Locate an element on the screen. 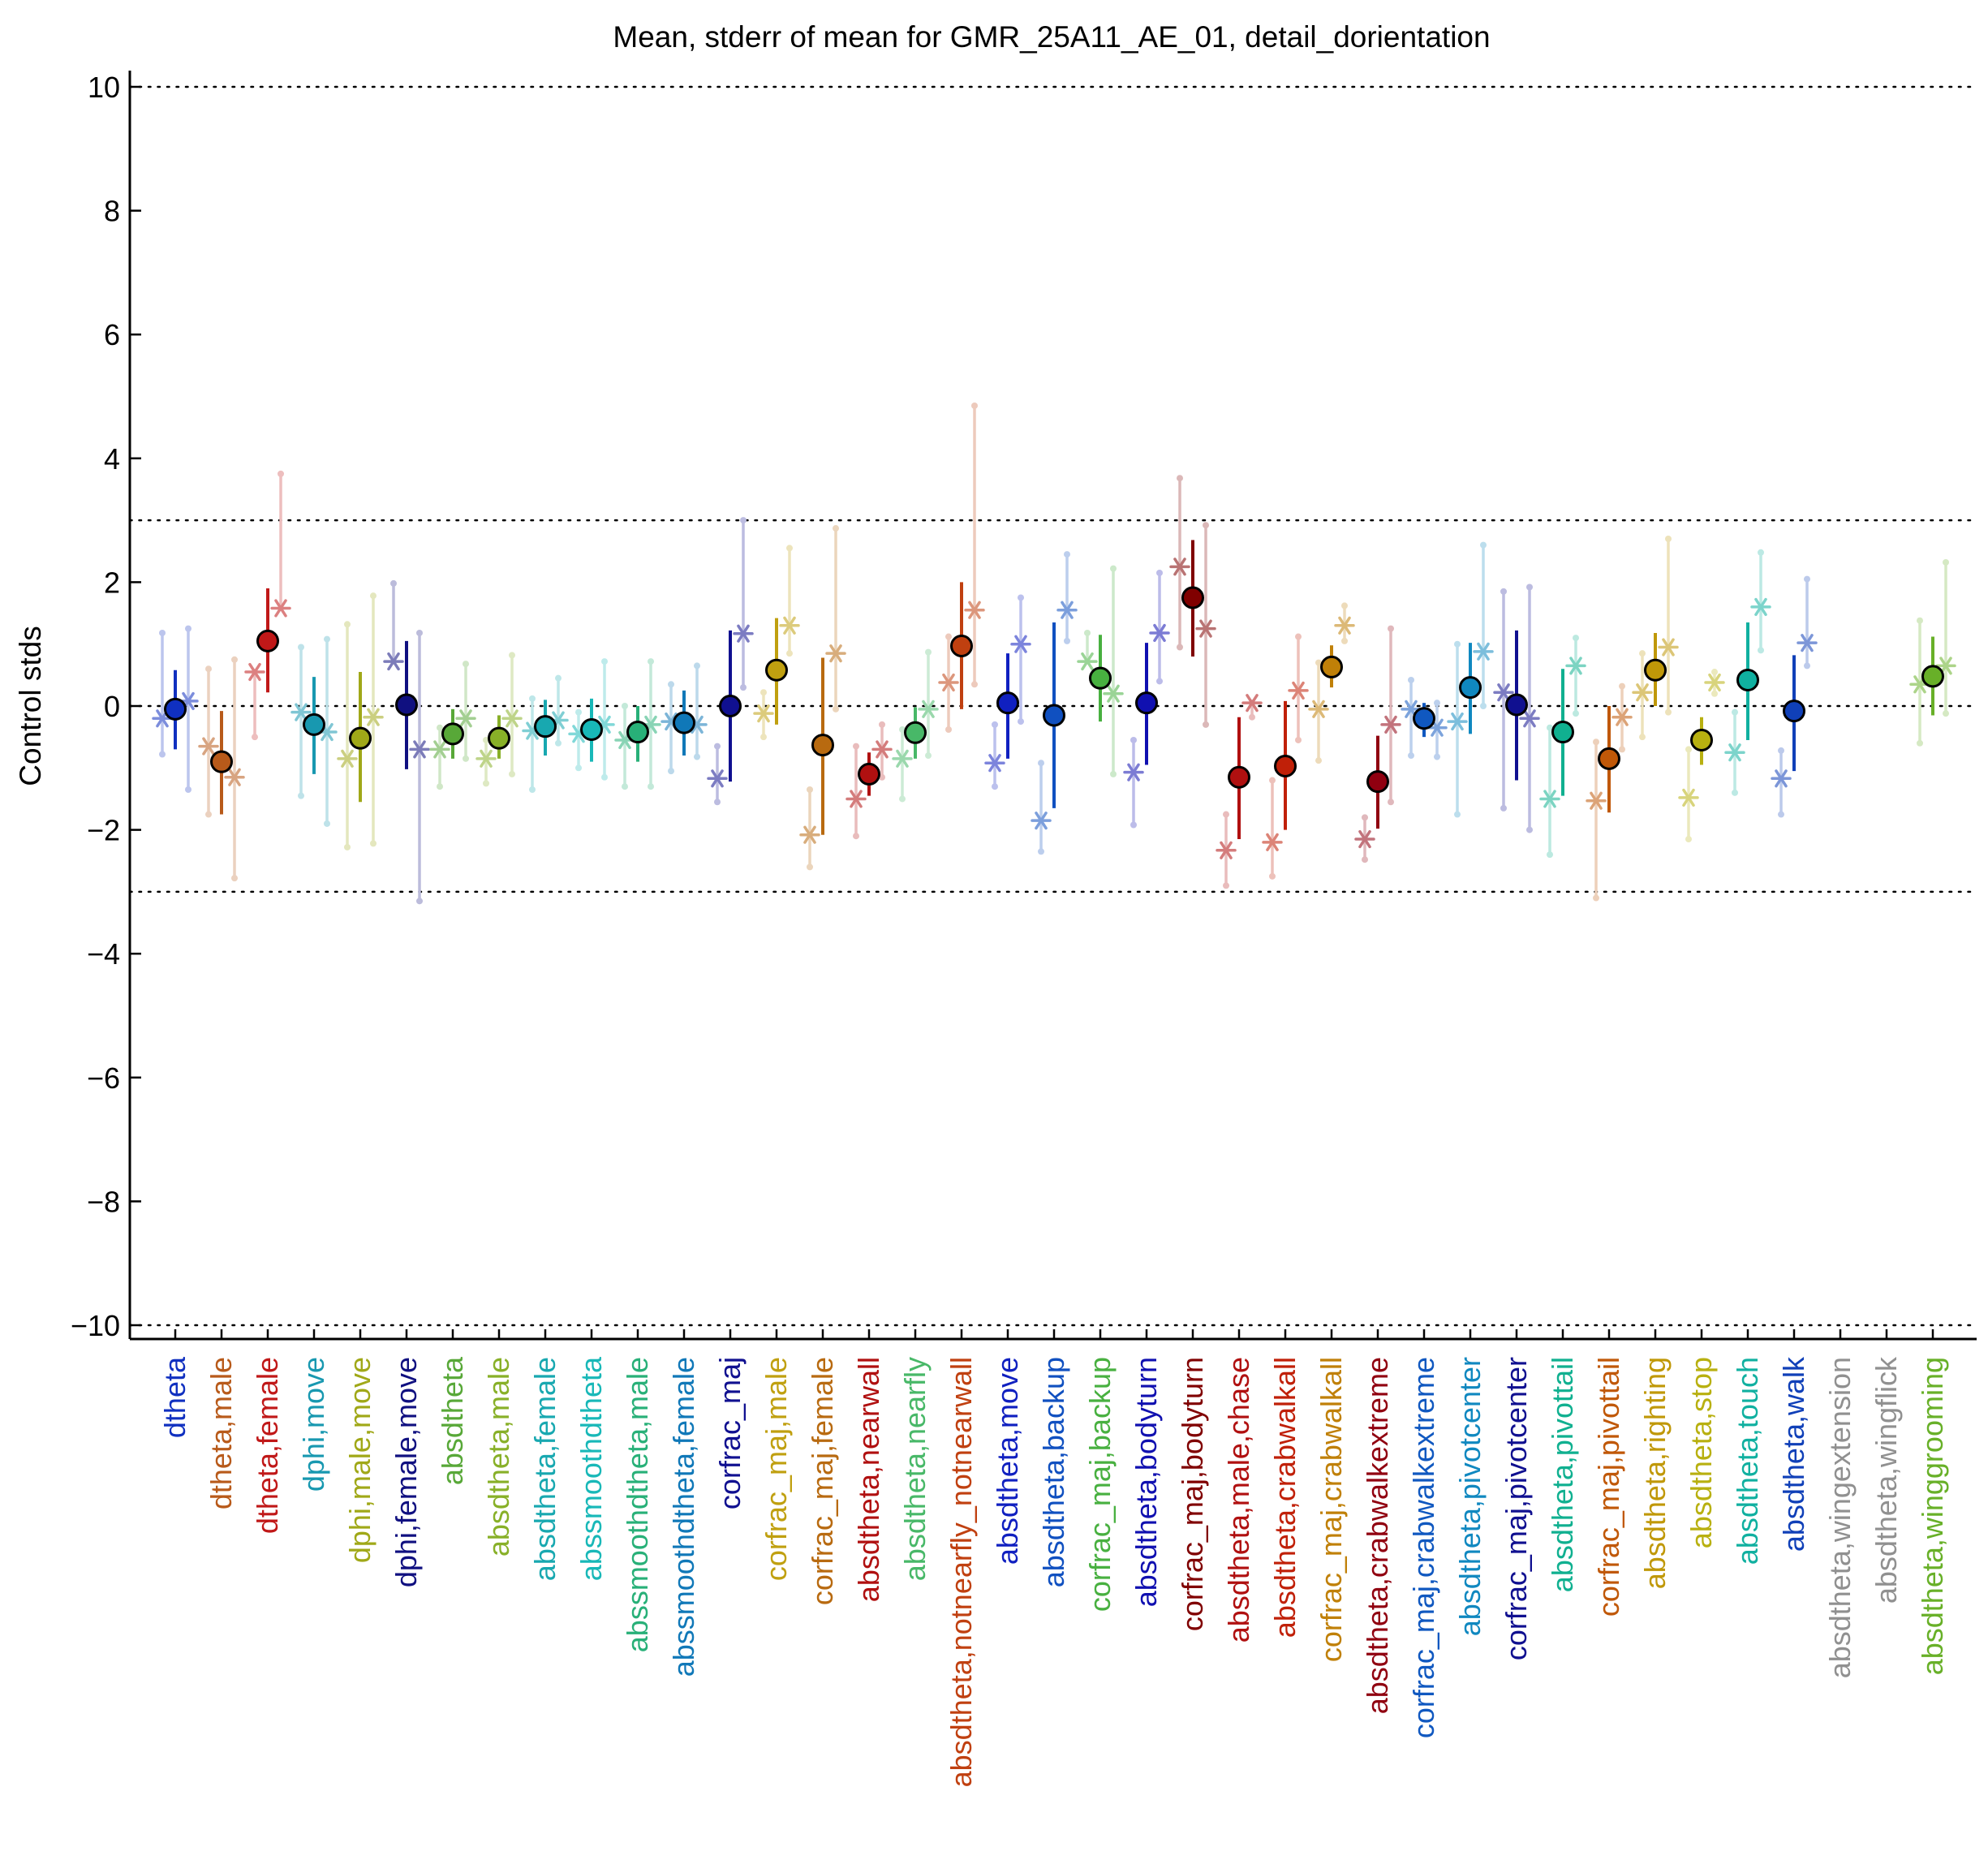  x-tick-label: dphi,male,move is located at coordinates (360, 1460).